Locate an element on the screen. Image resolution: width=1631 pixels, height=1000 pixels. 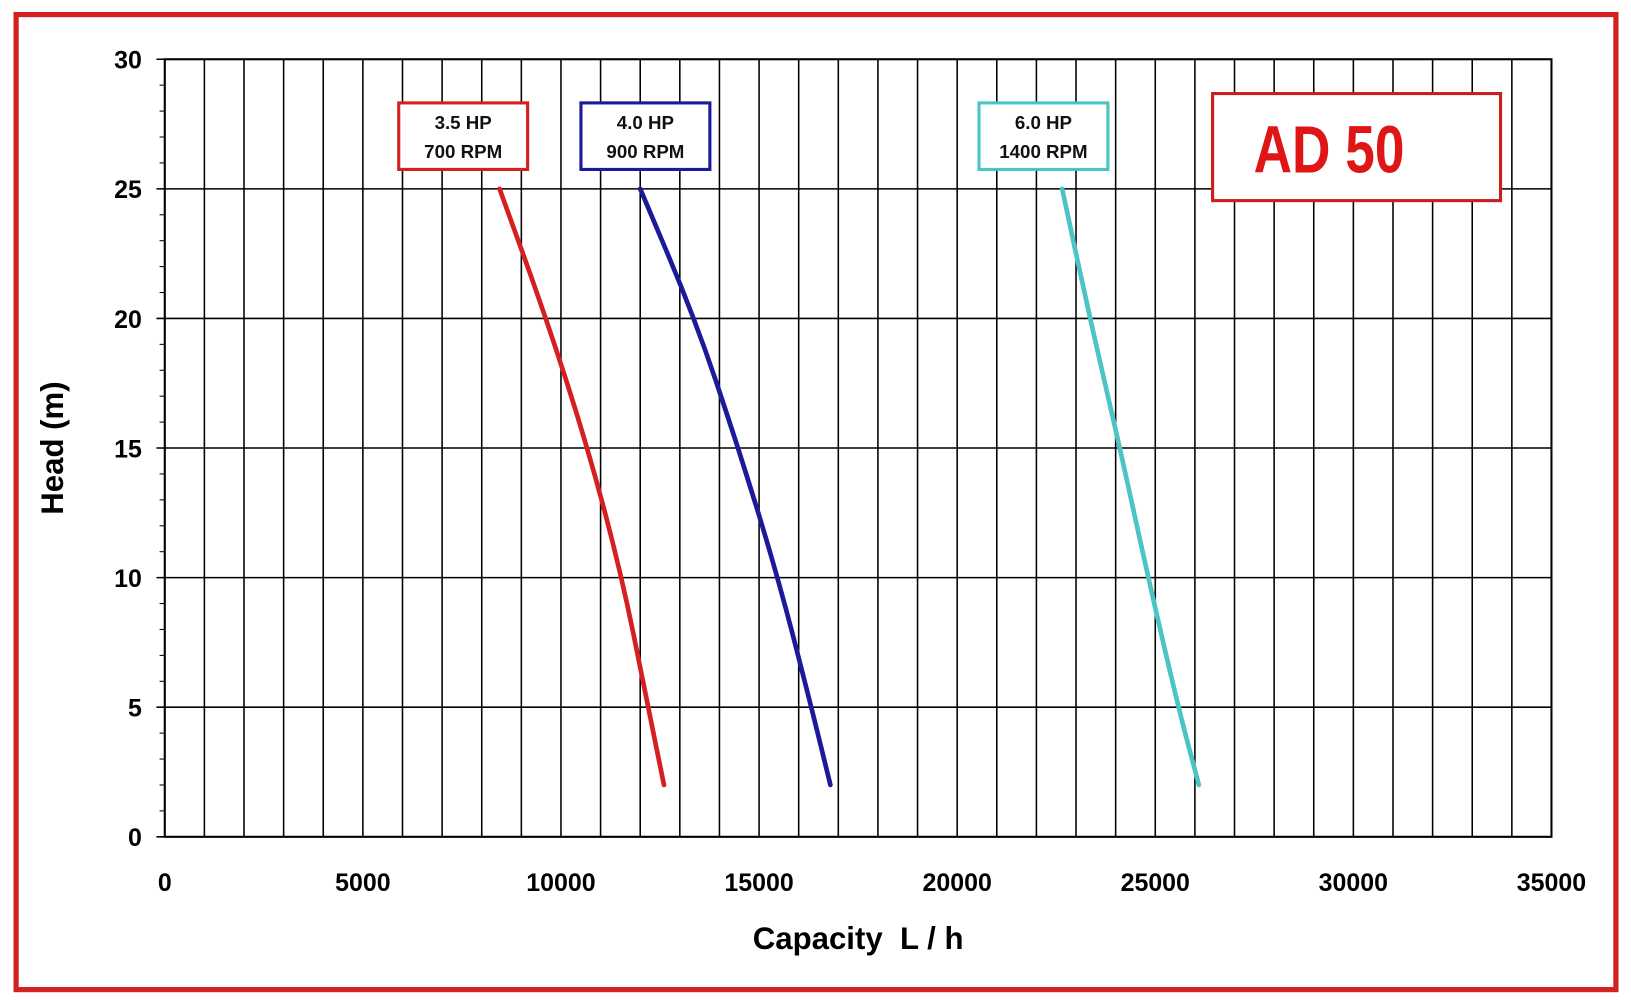
x-tick-label: 20000 is located at coordinates (956, 883).